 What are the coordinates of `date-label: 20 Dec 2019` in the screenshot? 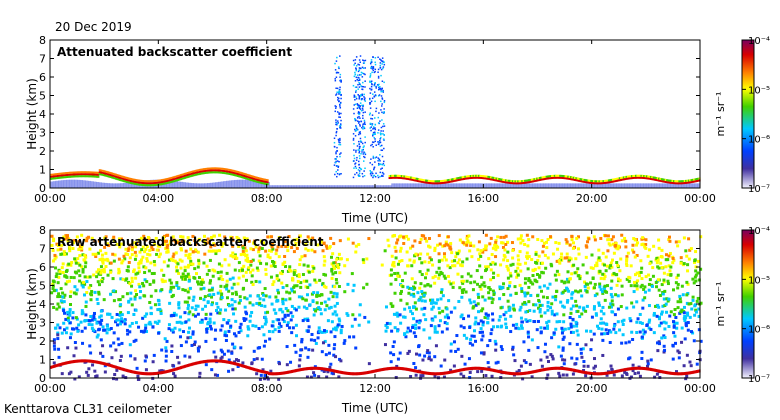 It's located at (93, 27).